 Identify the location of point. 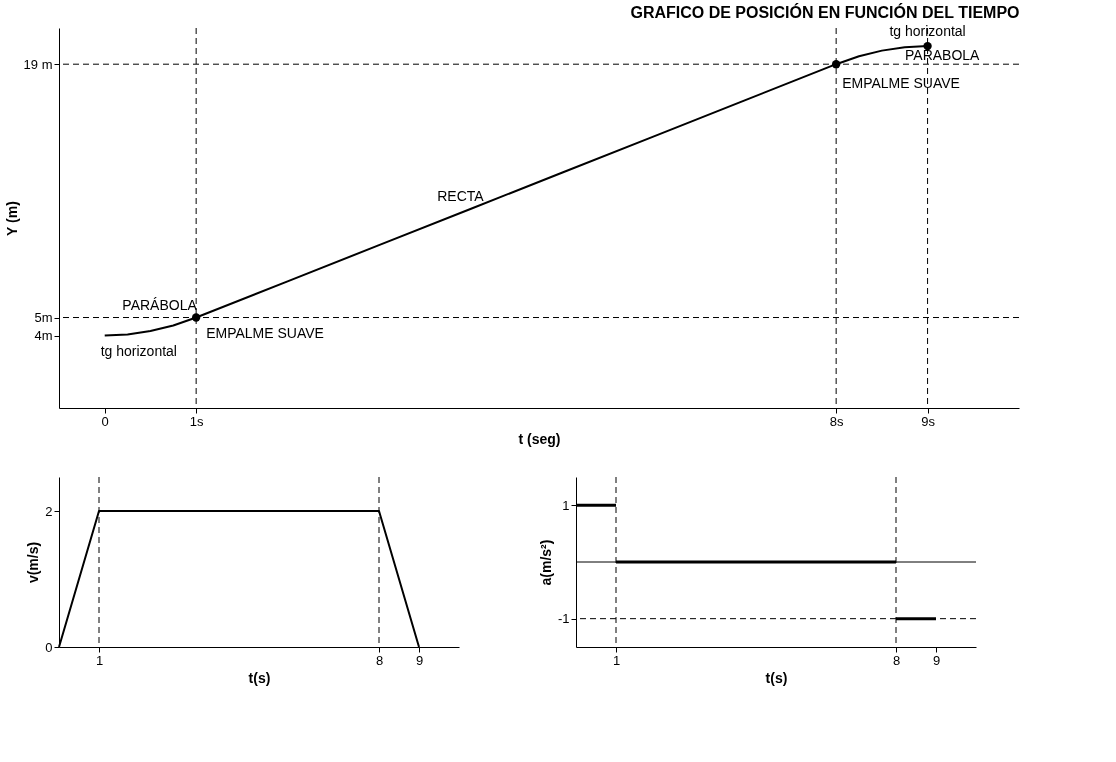
(927, 46).